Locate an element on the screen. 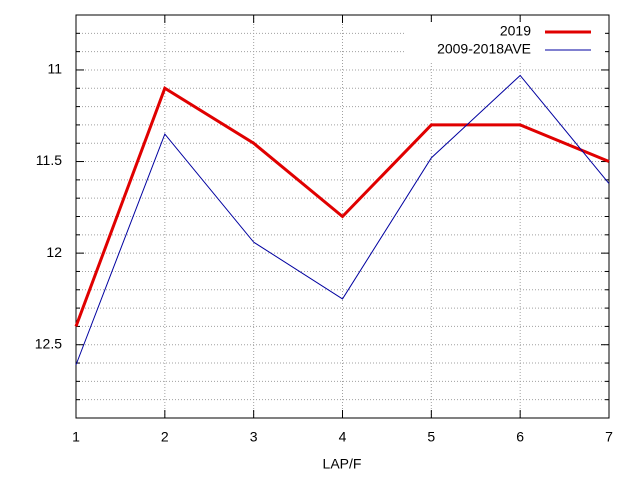  legend-label: 2009-2018AVE is located at coordinates (484, 49).